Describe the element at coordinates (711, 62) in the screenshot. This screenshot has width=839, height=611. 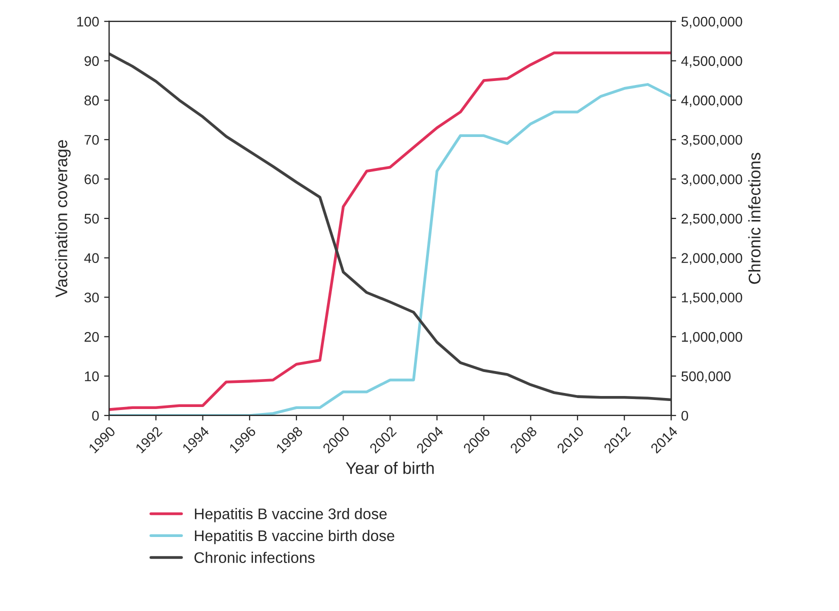
I see `y2-tick-label: 4,500,000` at that location.